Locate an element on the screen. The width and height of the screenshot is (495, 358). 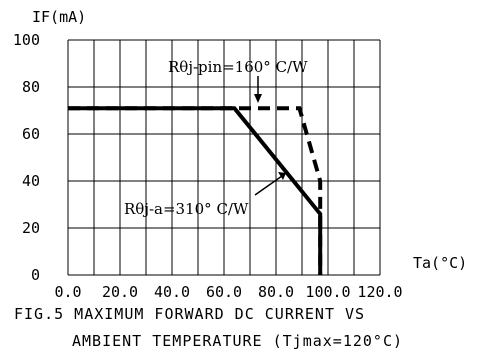
y-tick-labels: 0 20 40 60 80 100 is located at coordinates (26, 157).